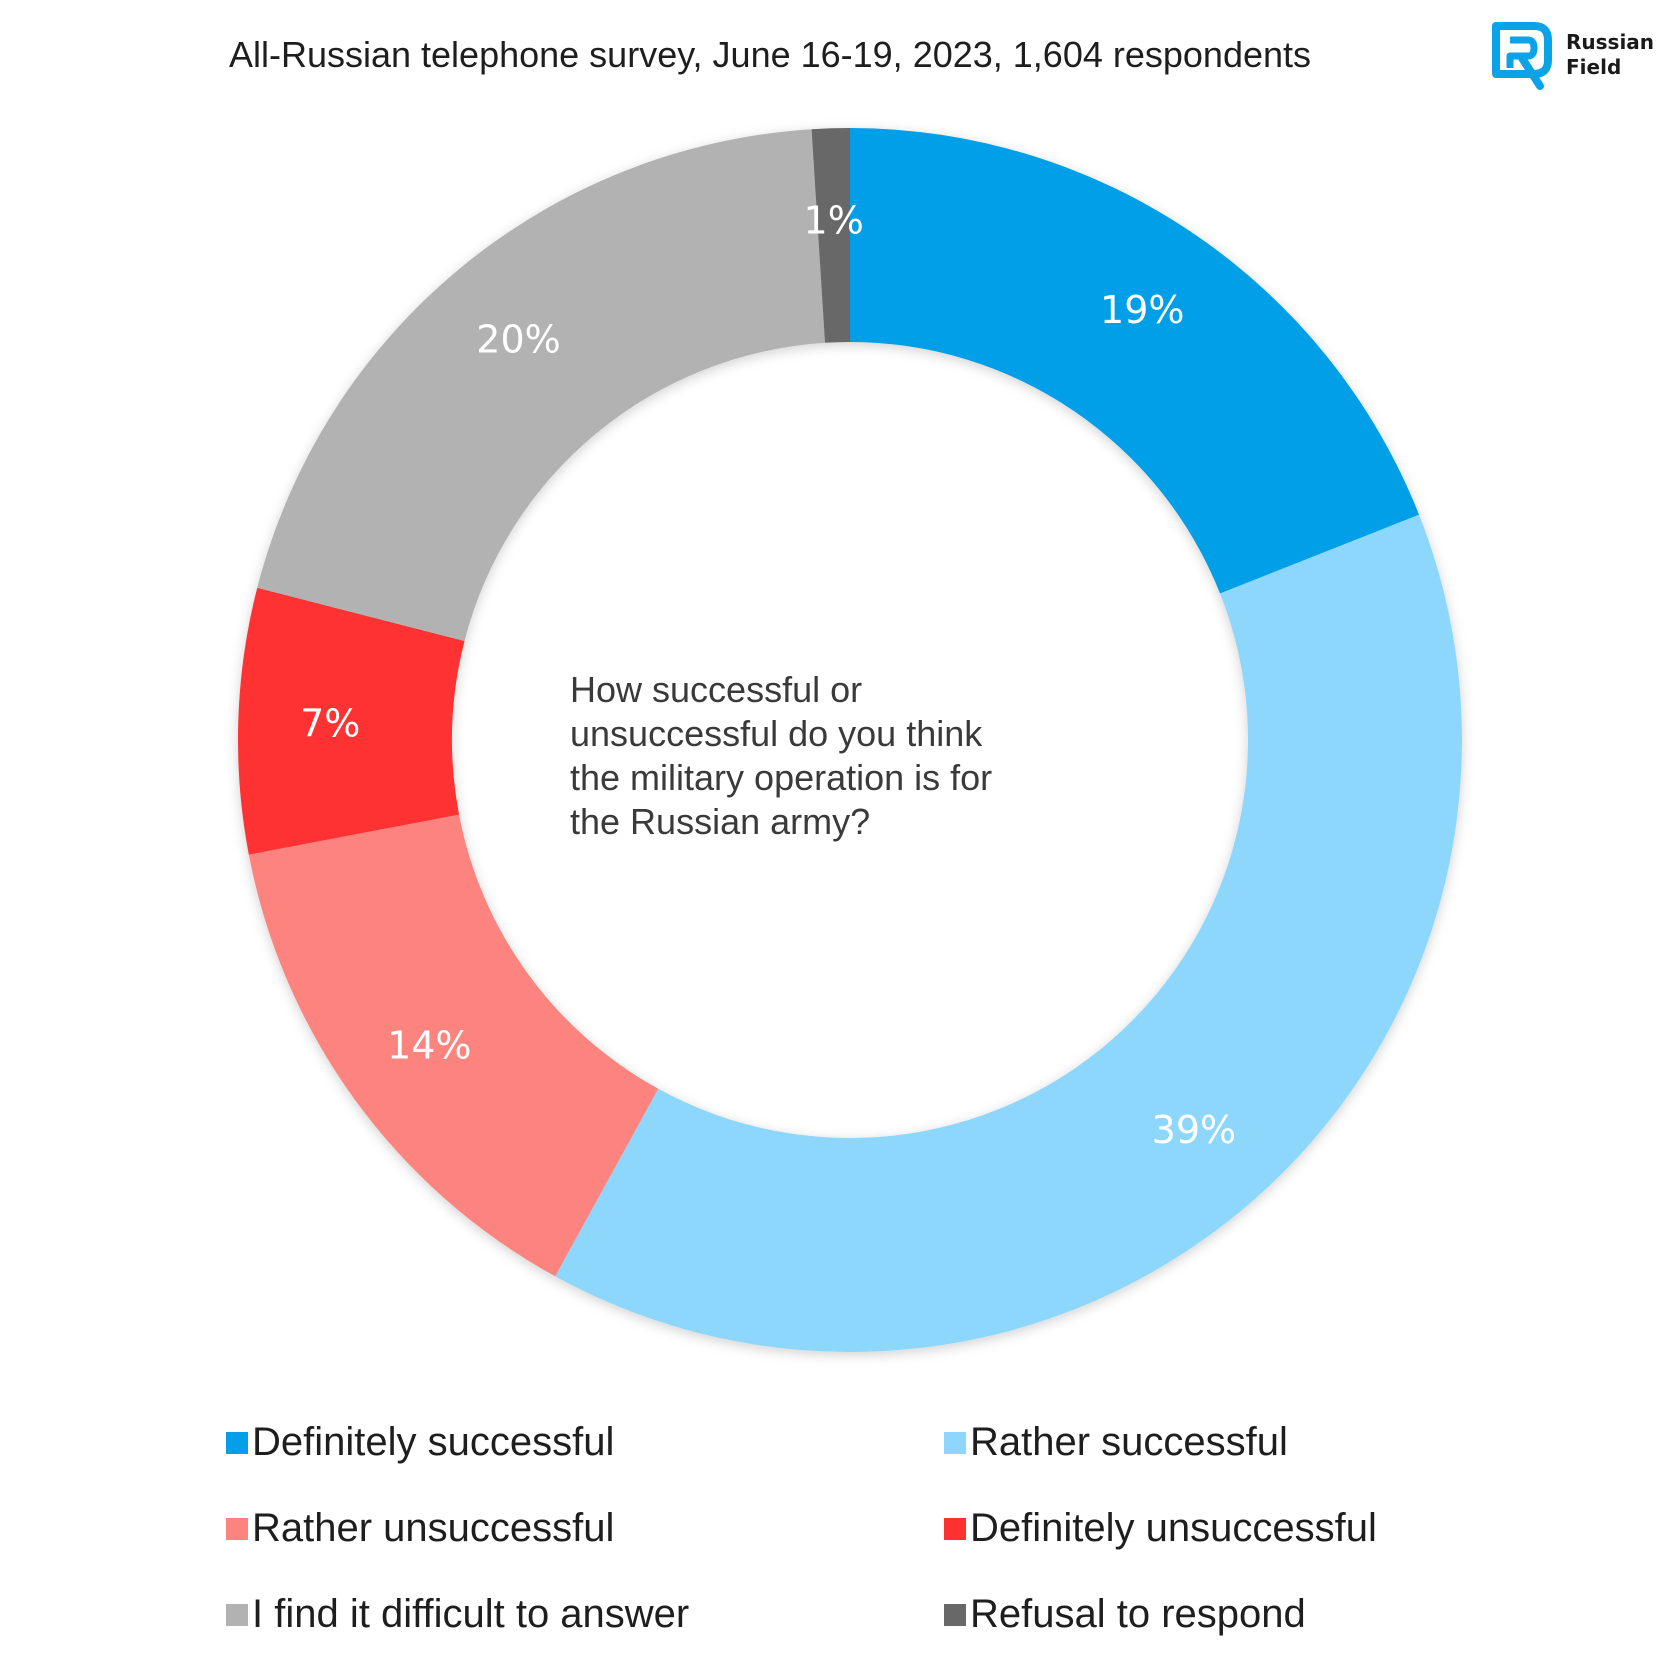  What do you see at coordinates (433, 1528) in the screenshot?
I see `legend-label-rather-unsuccessful: Rather unsuccessful` at bounding box center [433, 1528].